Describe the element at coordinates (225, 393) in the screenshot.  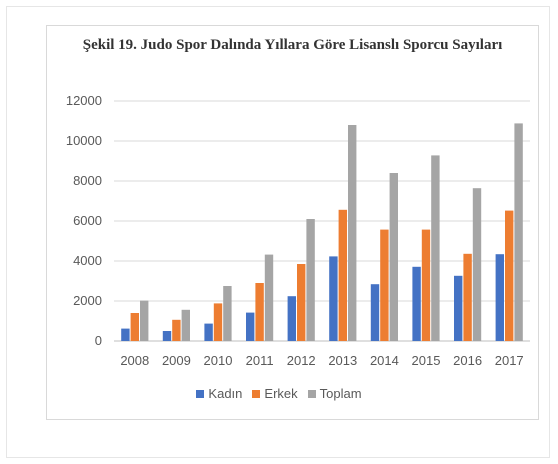
I see `legend-label: Kadın` at that location.